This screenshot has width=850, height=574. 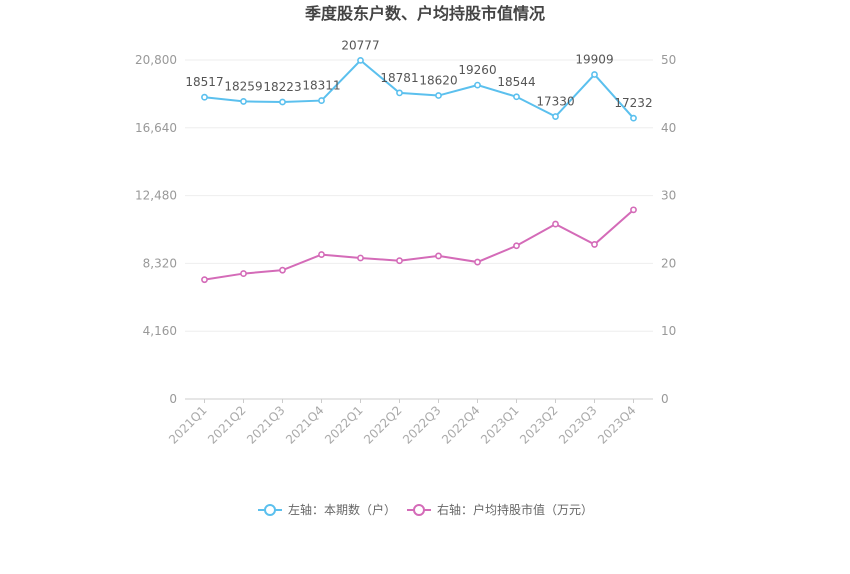 What do you see at coordinates (668, 128) in the screenshot?
I see `right-tick-label: 40` at bounding box center [668, 128].